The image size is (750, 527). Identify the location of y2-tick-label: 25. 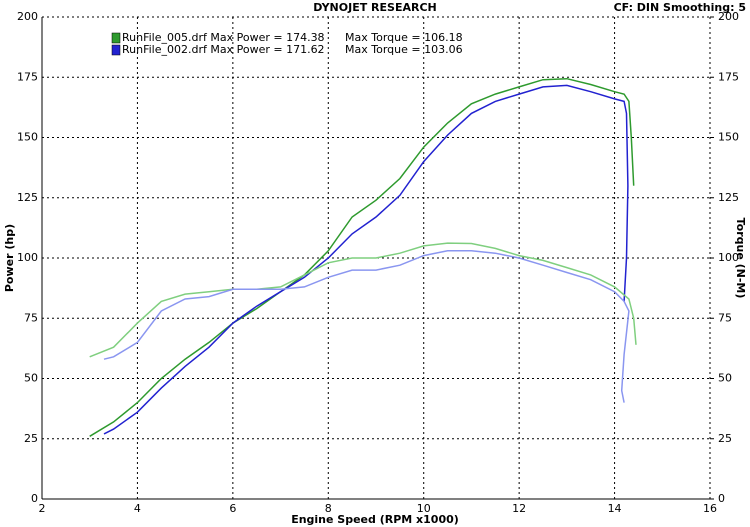
(725, 438).